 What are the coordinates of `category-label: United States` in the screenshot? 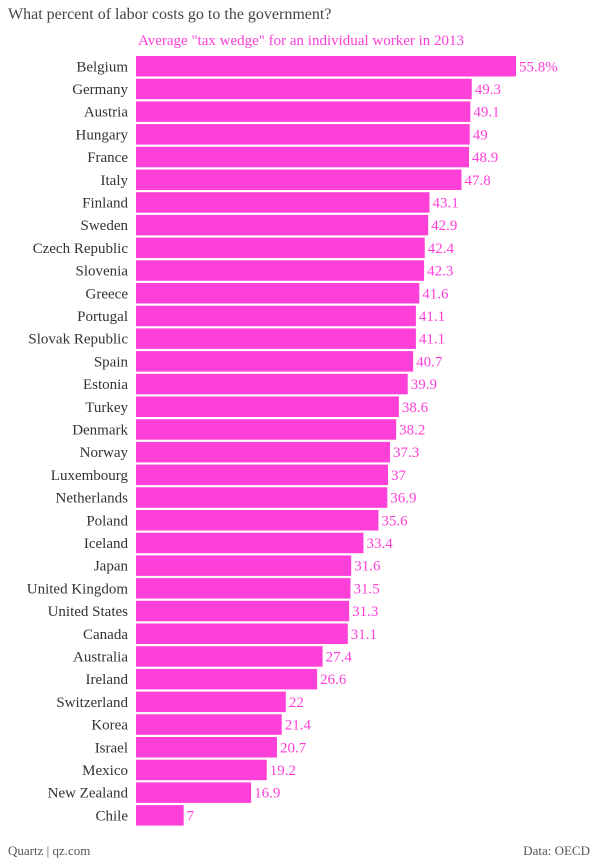 It's located at (88, 612).